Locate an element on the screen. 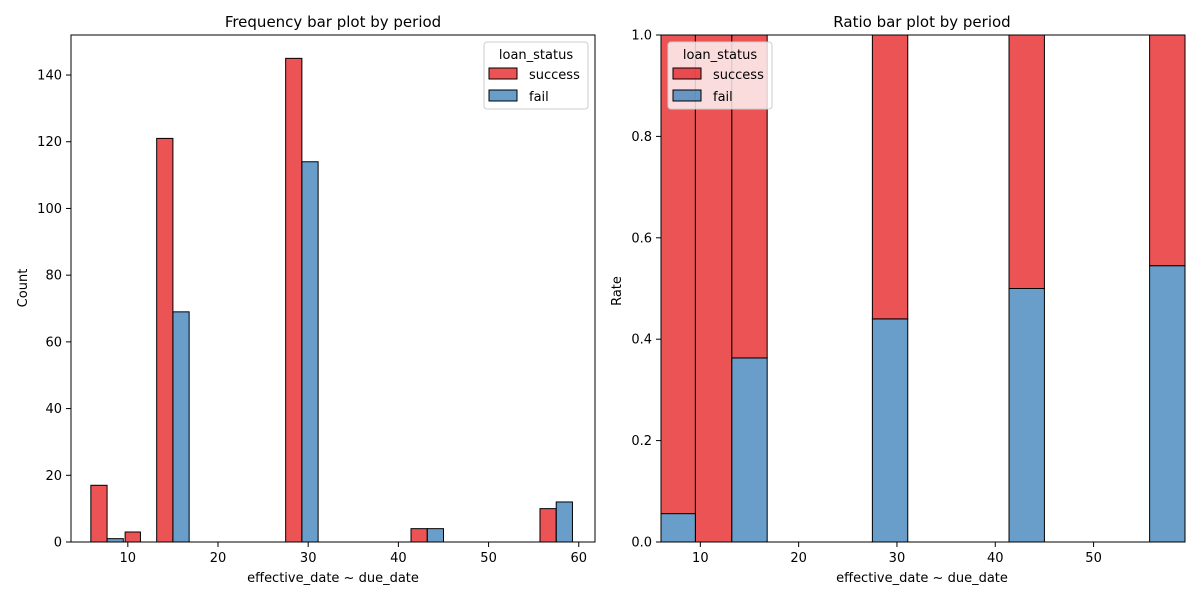 Image resolution: width=1200 pixels, height=604 pixels. y-tick-label: 60 is located at coordinates (53, 342).